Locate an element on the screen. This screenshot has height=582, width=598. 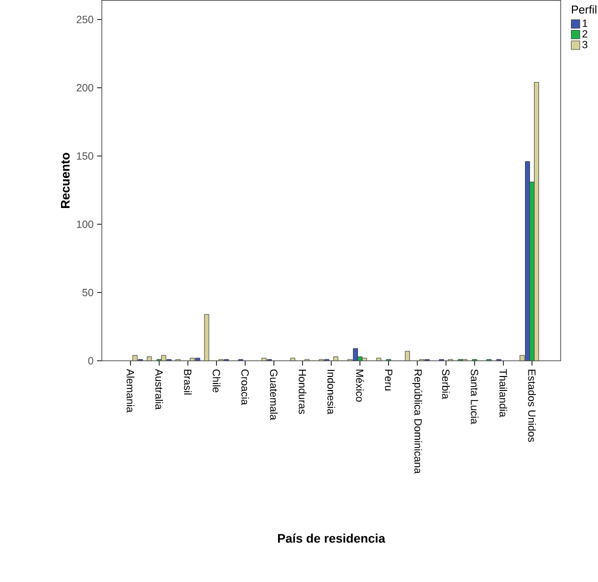
legend-label: 2 is located at coordinates (585, 34).